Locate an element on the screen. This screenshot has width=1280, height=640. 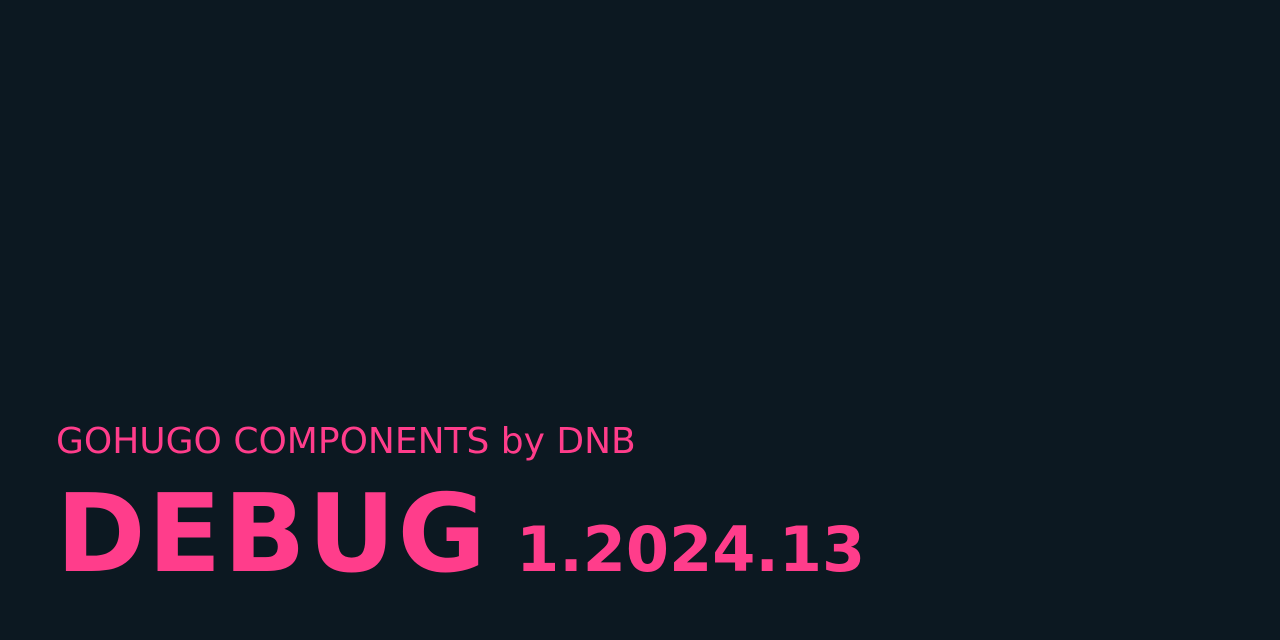
title-row: DEBUG 1.2024.13 is located at coordinates (460, 535).